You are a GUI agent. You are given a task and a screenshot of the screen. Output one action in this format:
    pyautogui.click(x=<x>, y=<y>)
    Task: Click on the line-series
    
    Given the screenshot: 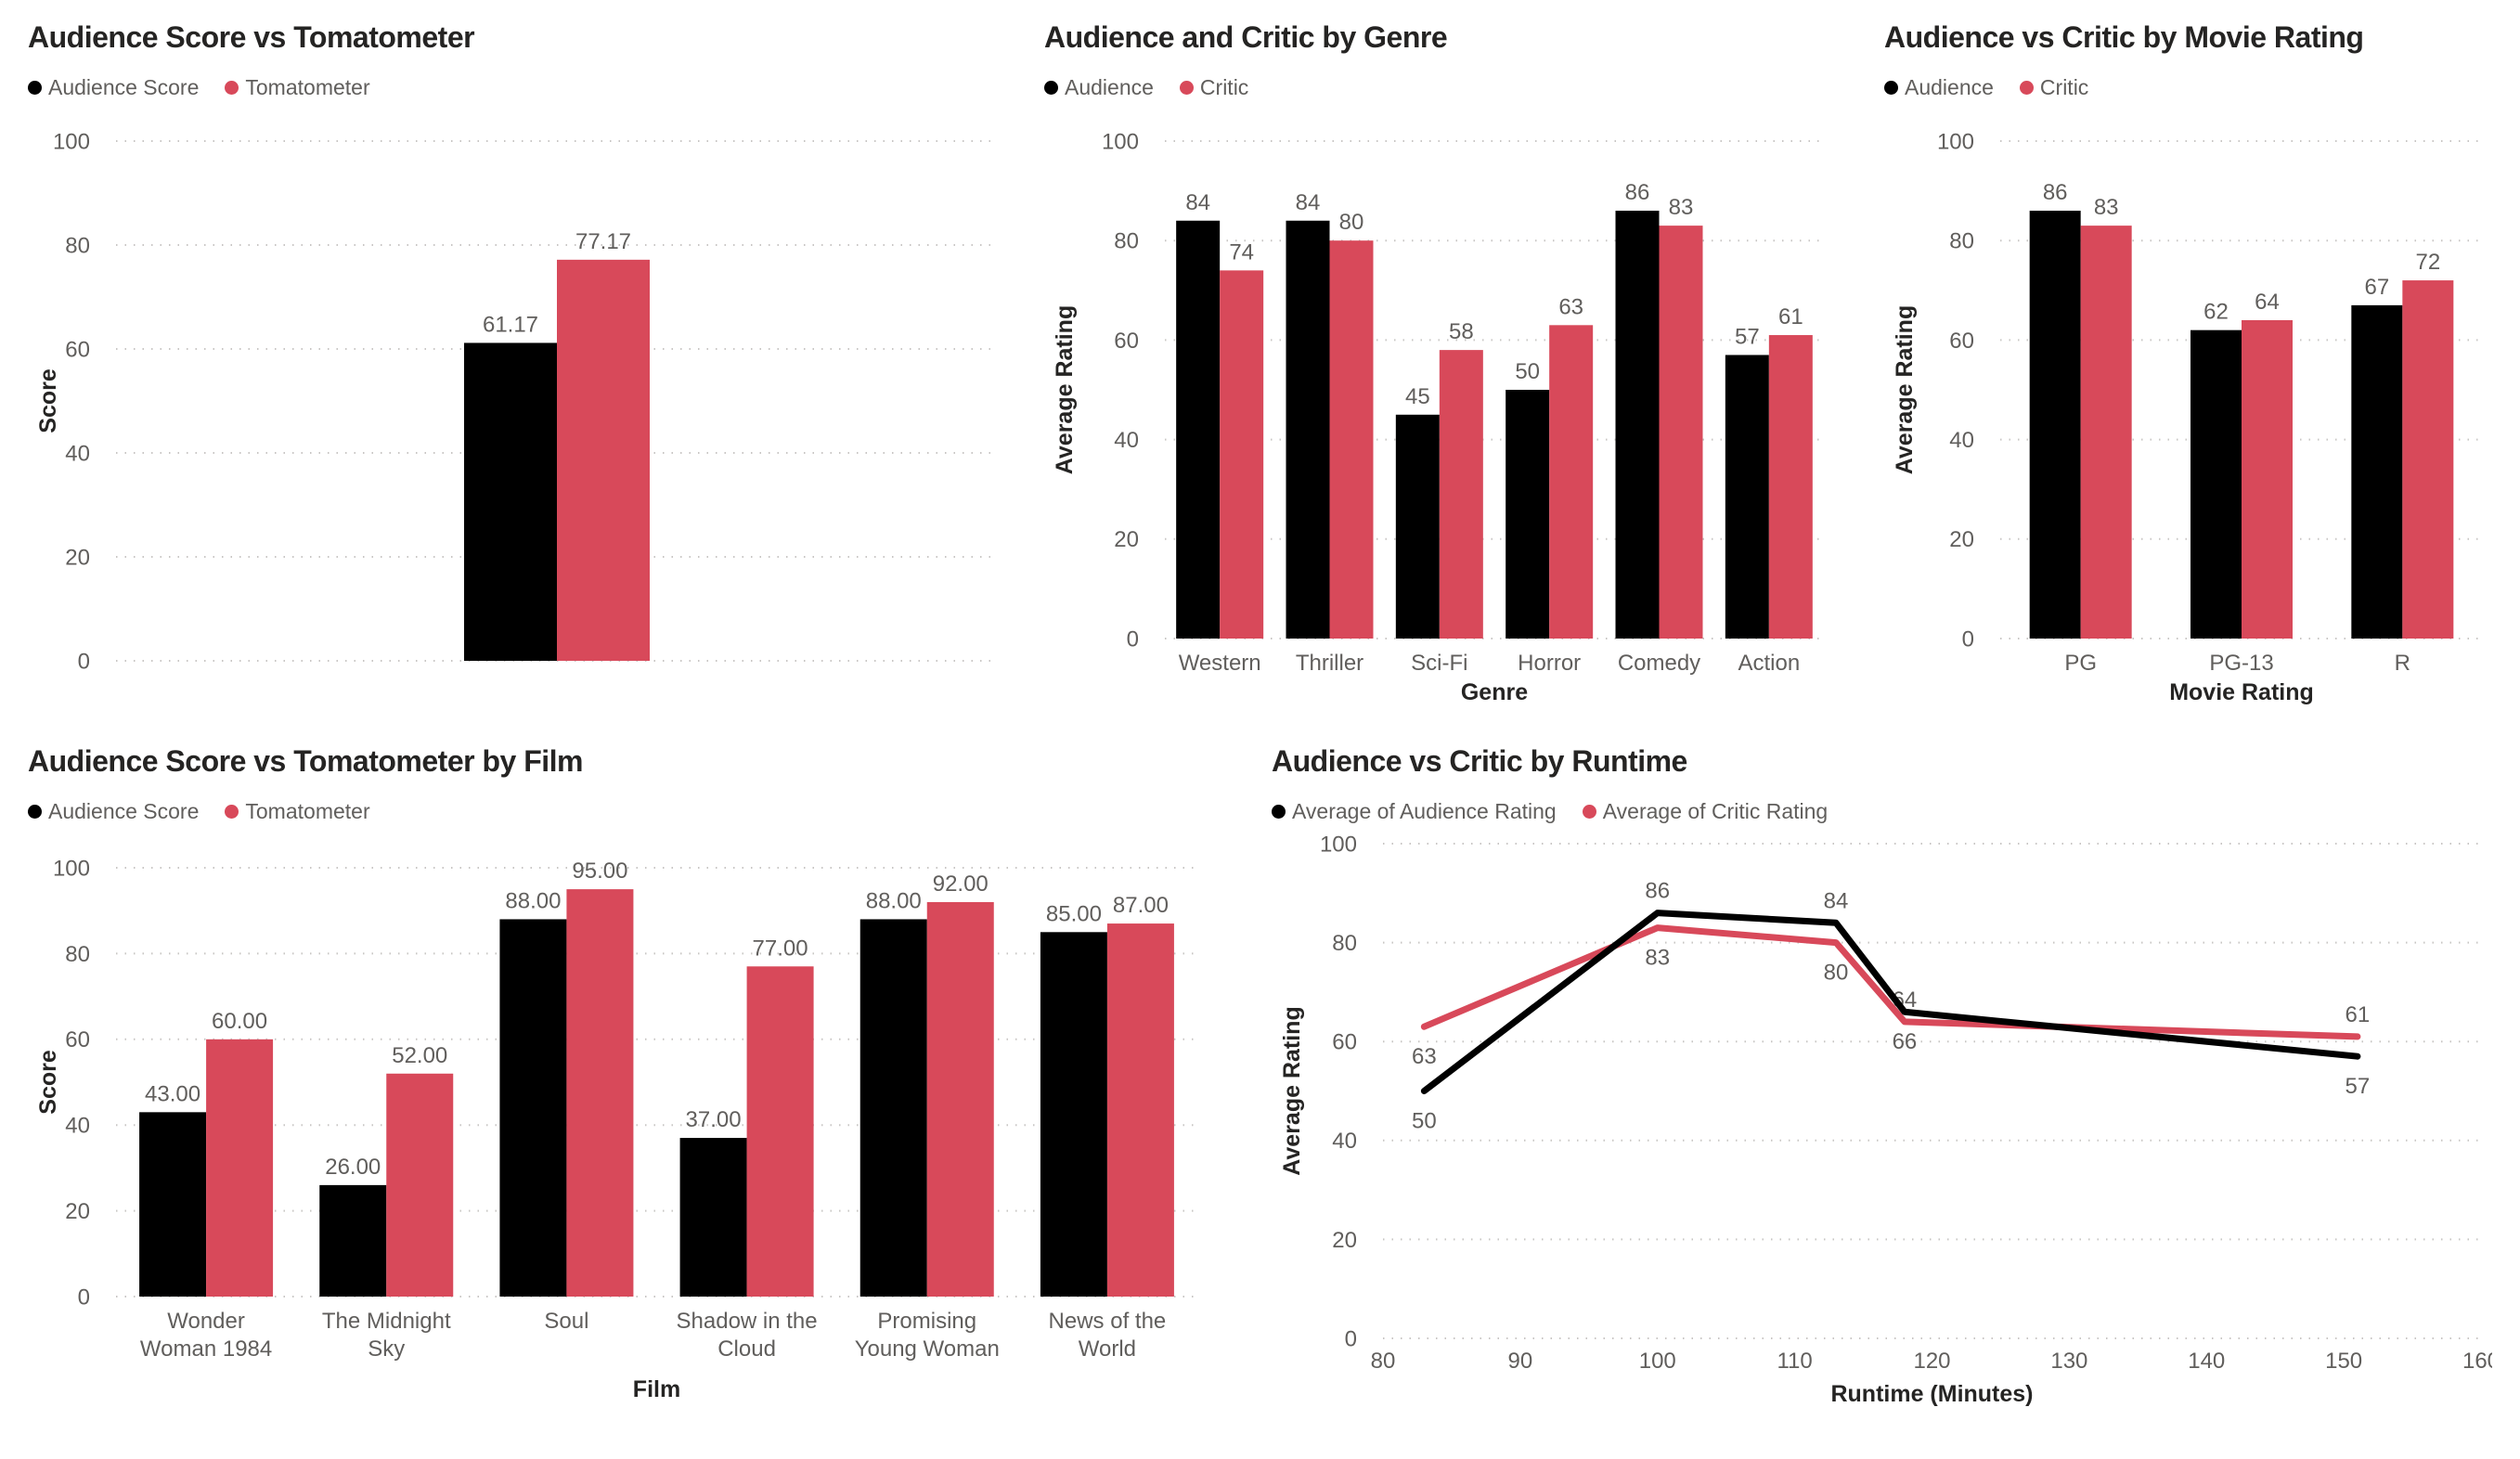 What is the action you would take?
    pyautogui.click(x=1890, y=1002)
    